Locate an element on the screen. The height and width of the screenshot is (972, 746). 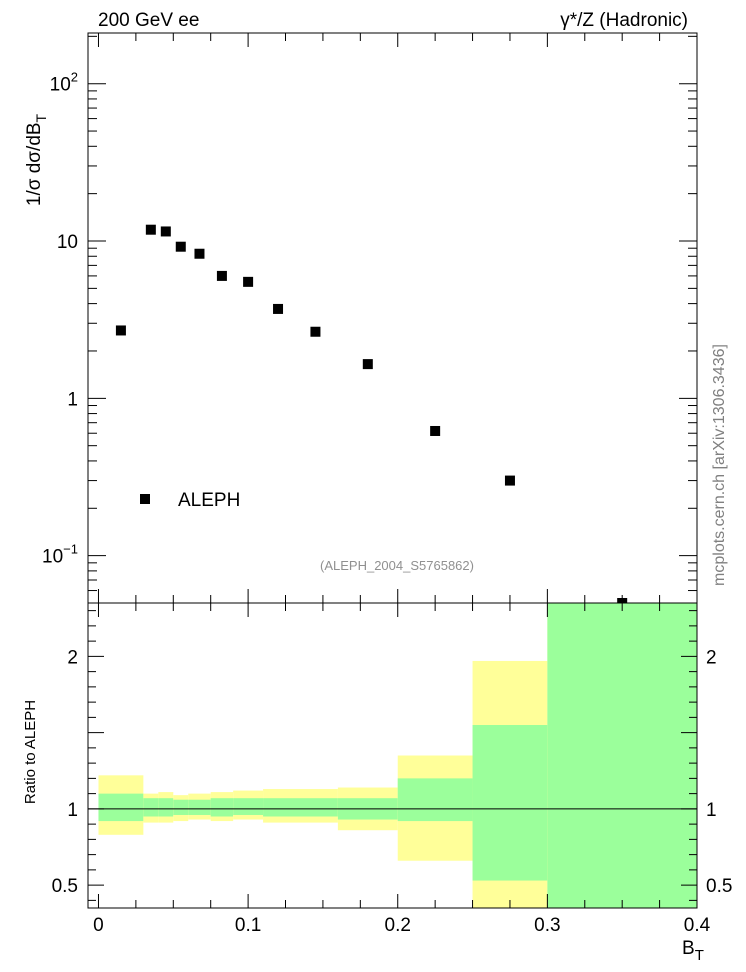
upper-y-tick-label-base: 1 is located at coordinates (72, 399).